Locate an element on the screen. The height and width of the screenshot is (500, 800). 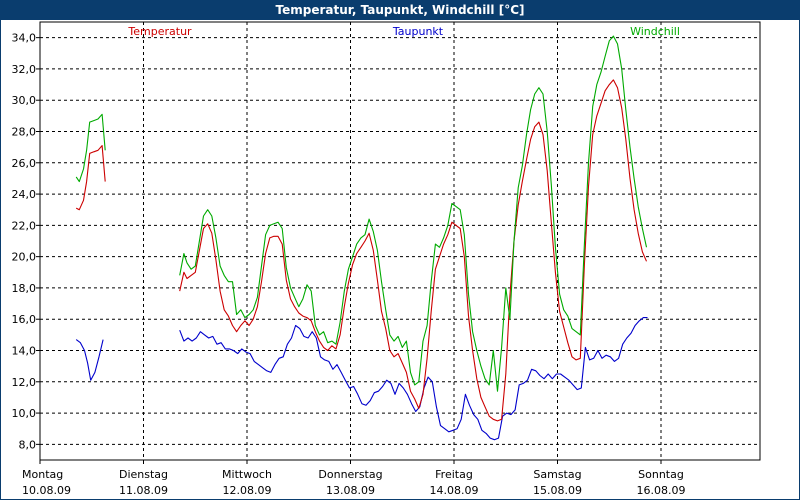
y-tick-label: 10,0 is located at coordinates (24, 413).